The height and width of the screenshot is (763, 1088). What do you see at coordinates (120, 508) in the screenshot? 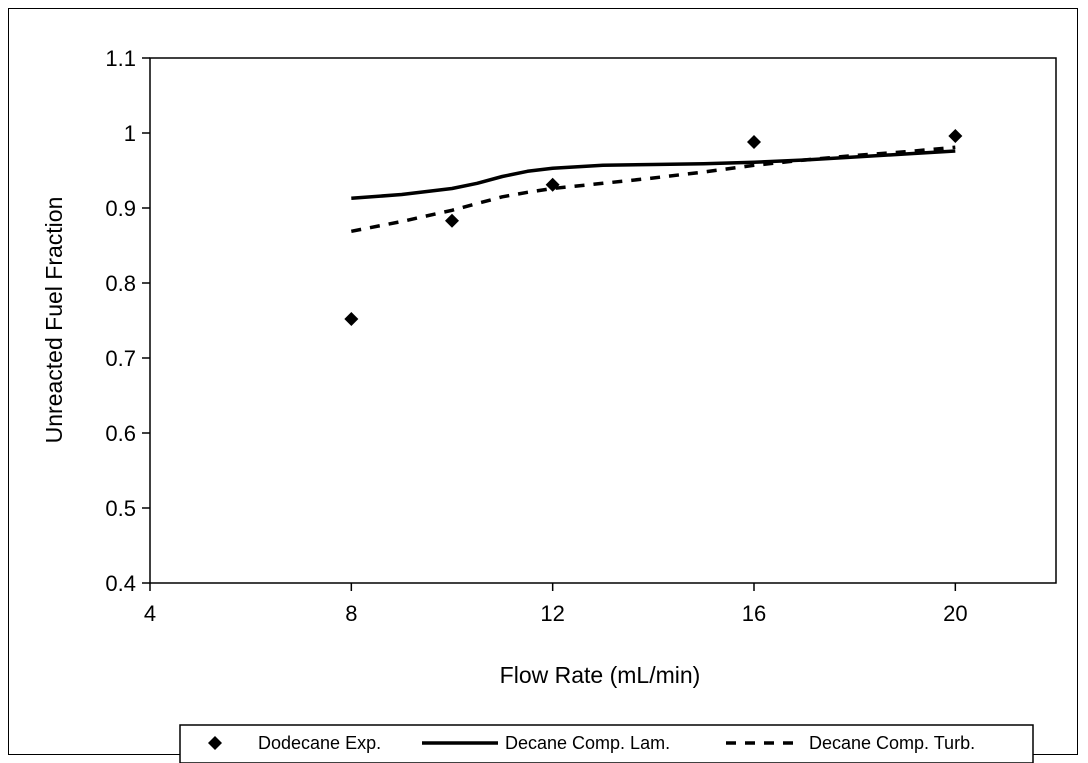
I see `y-tick-label: 0.5` at bounding box center [120, 508].